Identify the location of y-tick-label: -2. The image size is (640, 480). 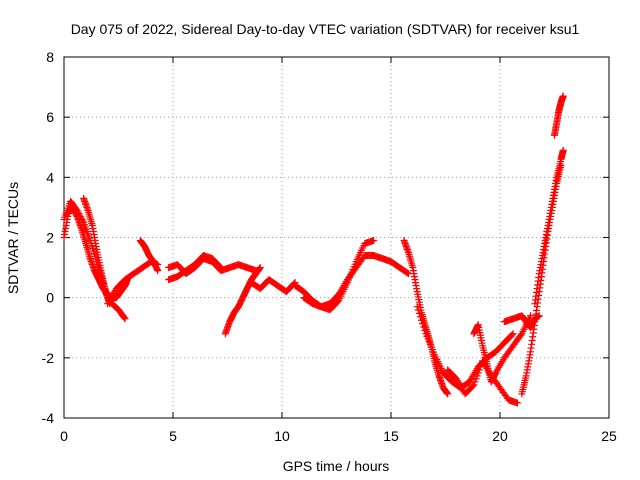
(48, 358).